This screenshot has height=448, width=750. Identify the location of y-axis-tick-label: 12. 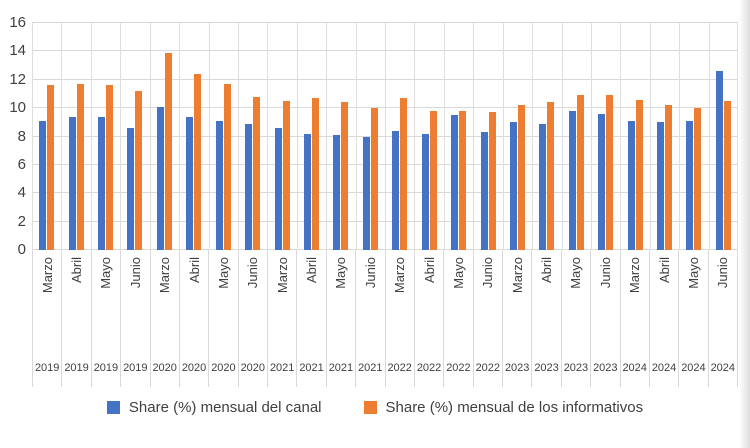
(17, 79).